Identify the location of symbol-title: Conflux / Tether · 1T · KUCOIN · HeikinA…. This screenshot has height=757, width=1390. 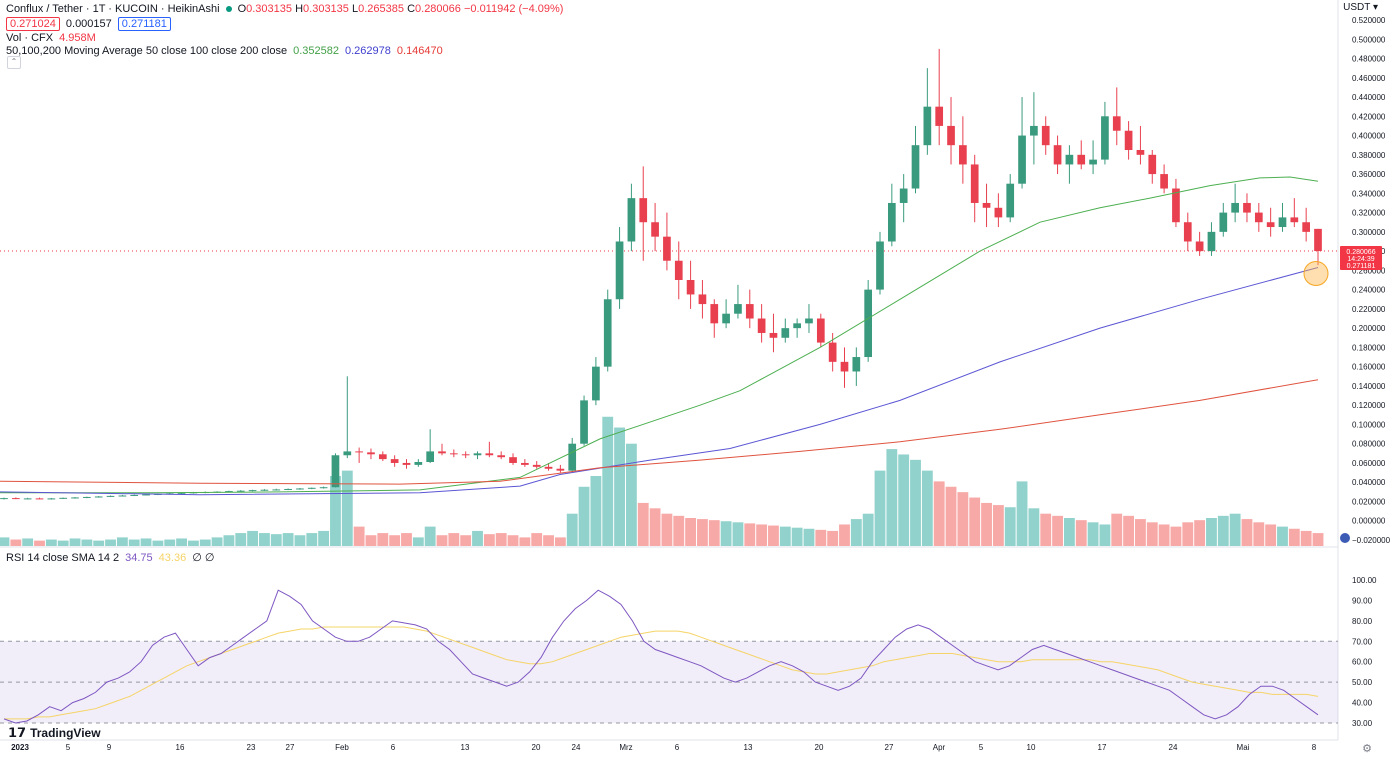
(113, 9).